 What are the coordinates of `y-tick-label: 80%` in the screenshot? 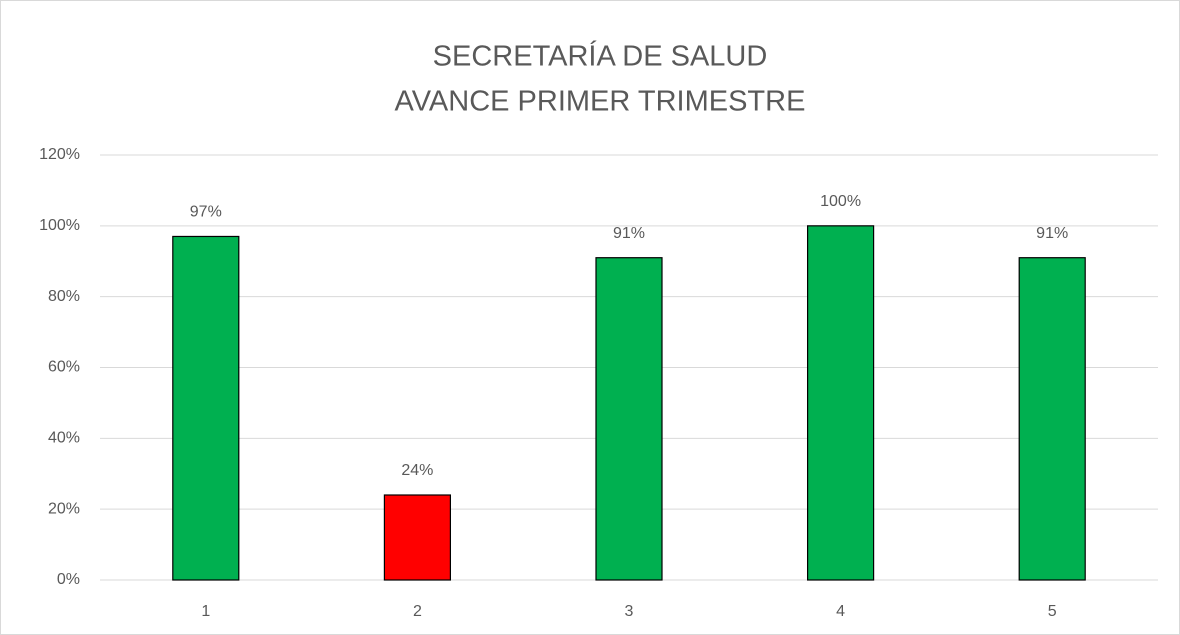 It's located at (64, 296).